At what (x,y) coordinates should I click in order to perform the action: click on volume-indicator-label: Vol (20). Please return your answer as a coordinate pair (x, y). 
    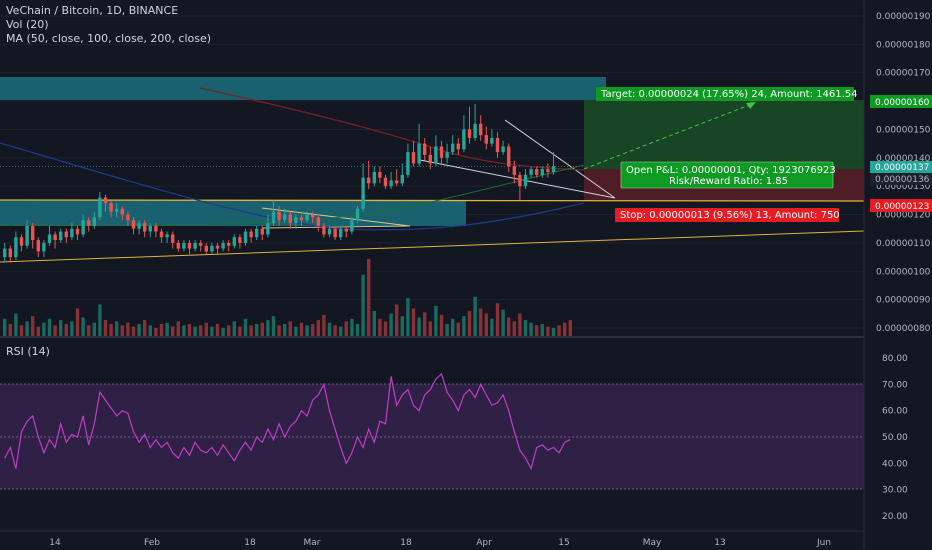
    Looking at the image, I should click on (27, 24).